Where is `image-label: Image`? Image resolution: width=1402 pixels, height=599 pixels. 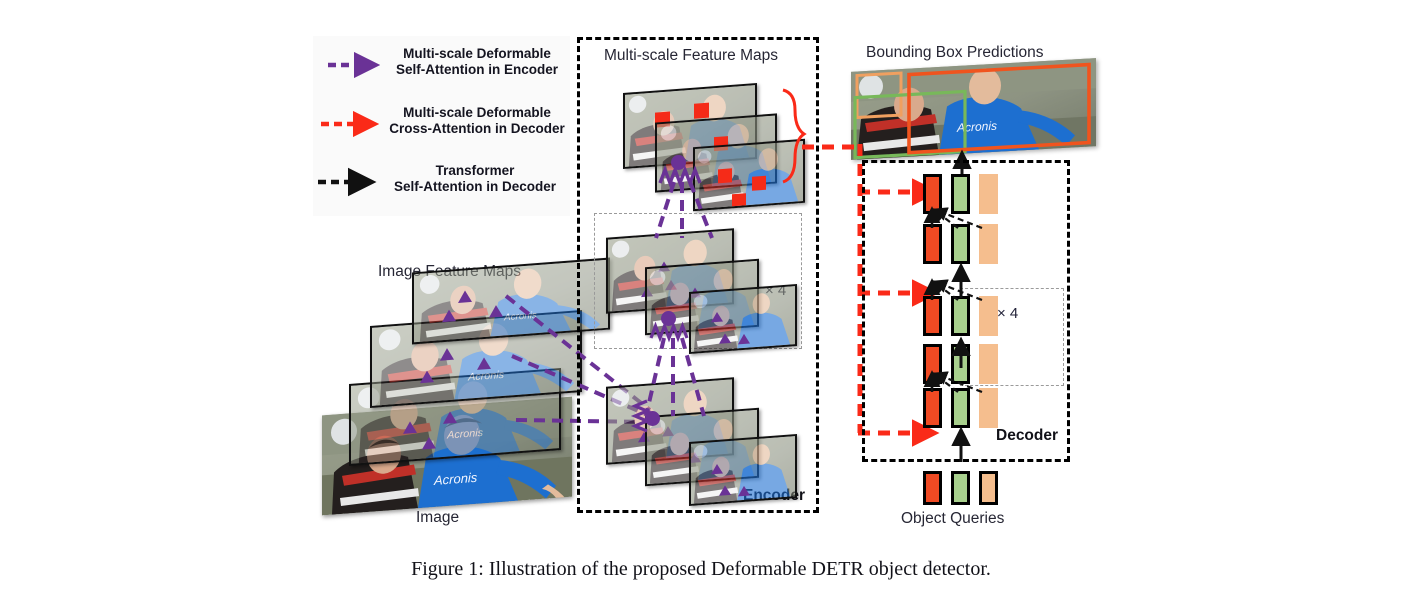
image-label: Image is located at coordinates (438, 517).